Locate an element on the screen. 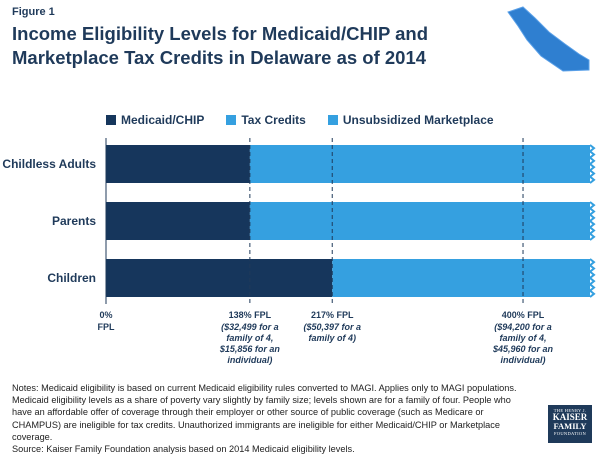 This screenshot has height=455, width=600. threshold-label: 138% FPL is located at coordinates (250, 315).